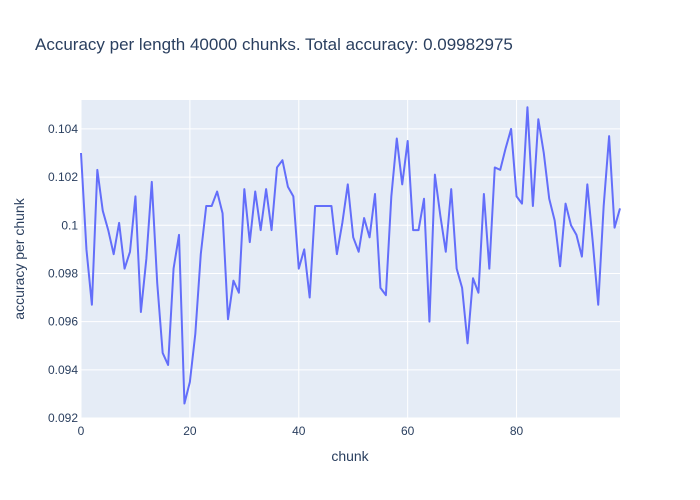  What do you see at coordinates (63, 177) in the screenshot?
I see `y-tick-label: 0.102` at bounding box center [63, 177].